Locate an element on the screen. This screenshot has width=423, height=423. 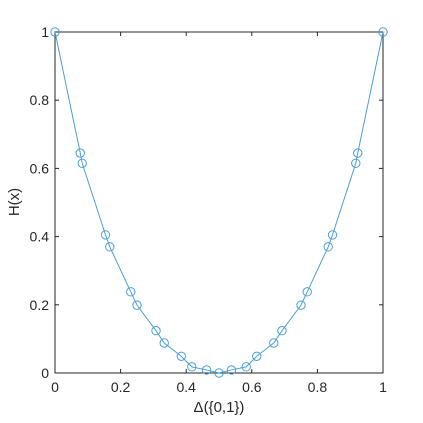
y-tick-label: 1 is located at coordinates (45, 32).